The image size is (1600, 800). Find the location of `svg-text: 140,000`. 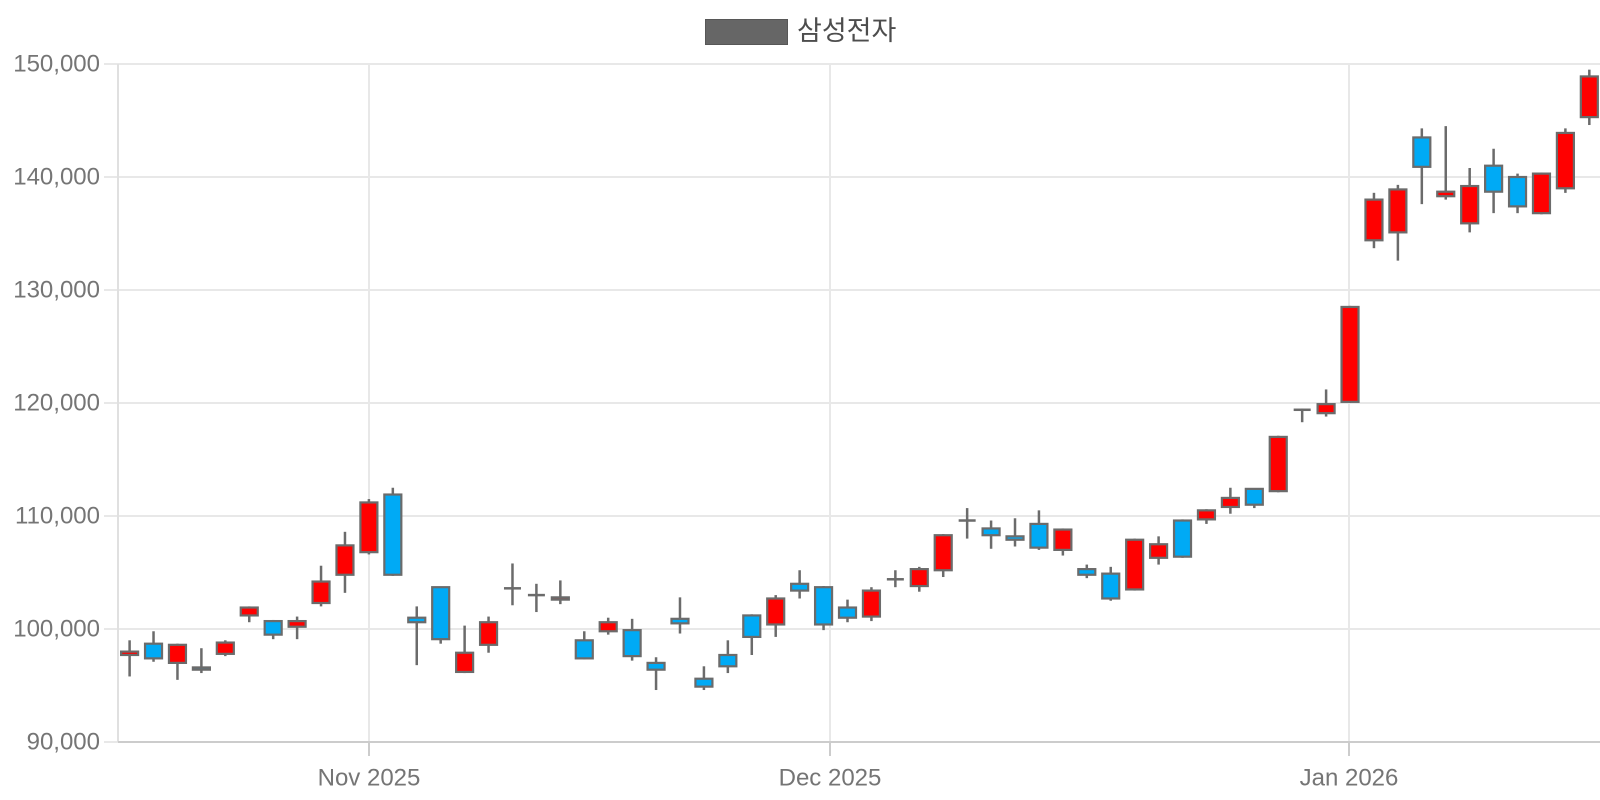

svg-text: 140,000 is located at coordinates (56, 177).